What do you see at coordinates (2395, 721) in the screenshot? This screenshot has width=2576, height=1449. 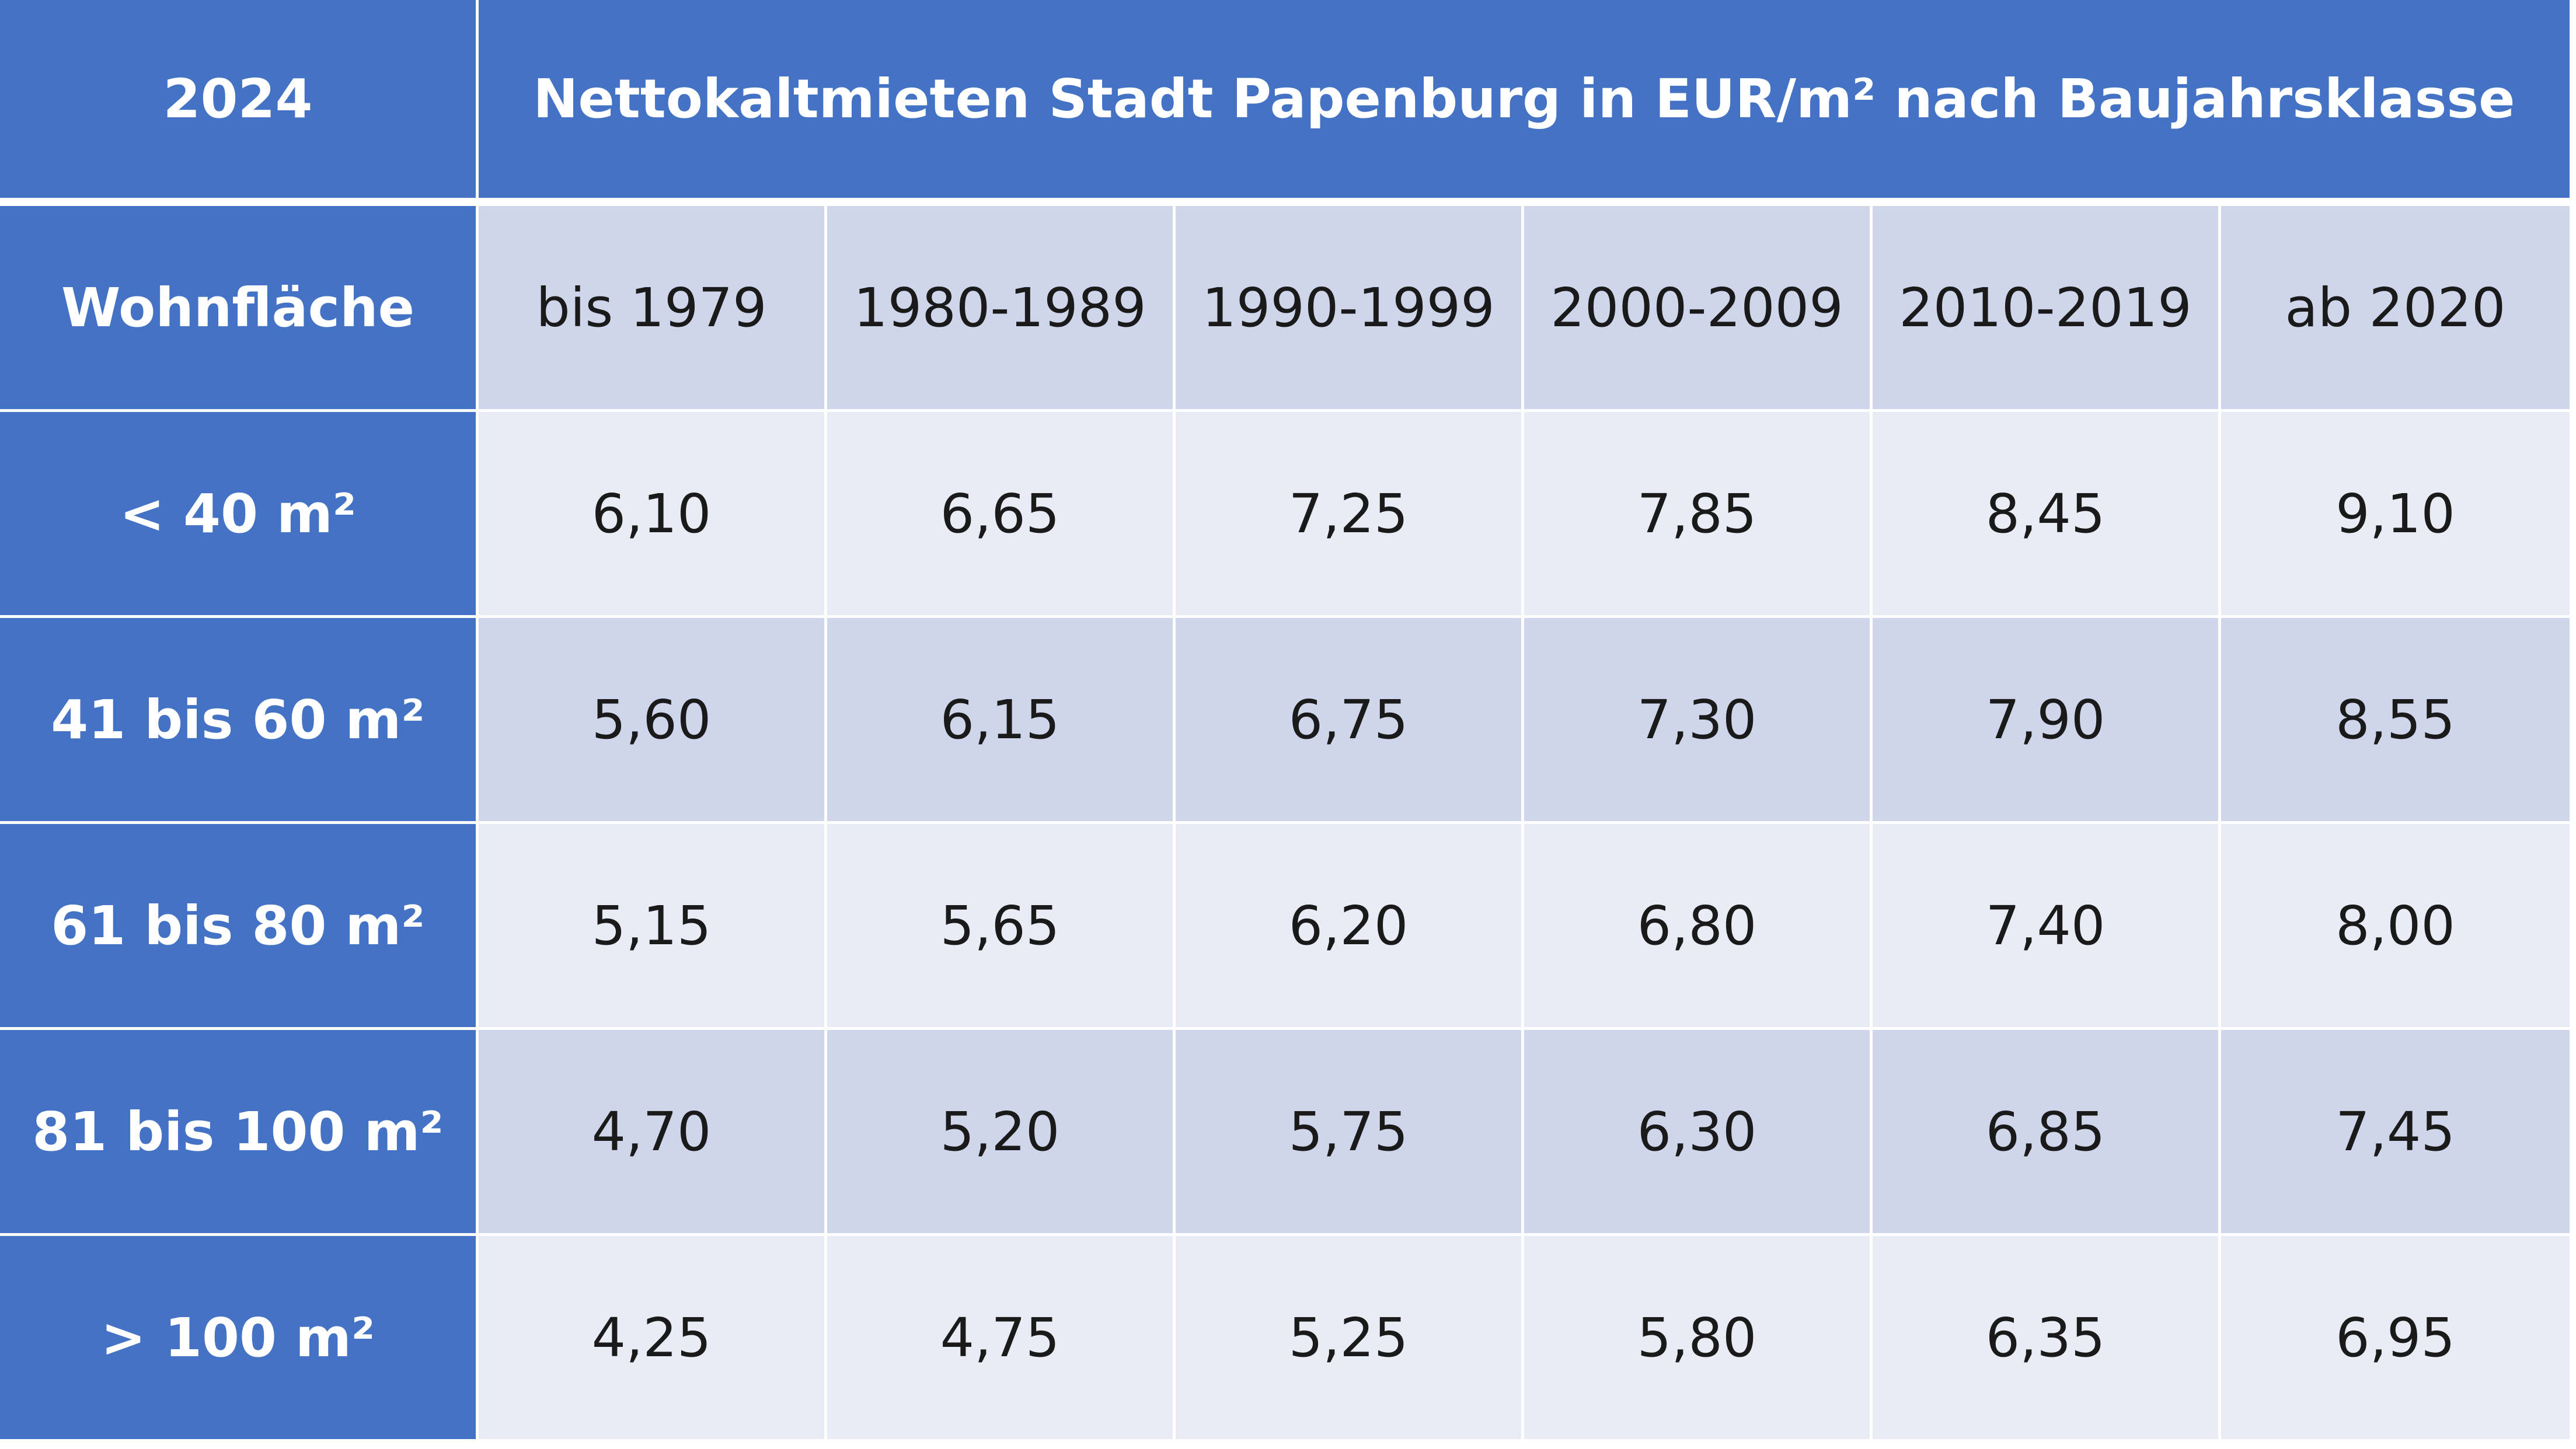 I see `table-cell: 8,55` at bounding box center [2395, 721].